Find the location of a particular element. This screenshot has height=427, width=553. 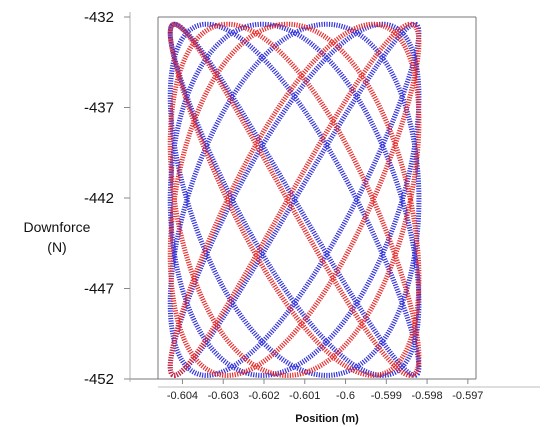

x-tick-label: -0.604 is located at coordinates (182, 396).